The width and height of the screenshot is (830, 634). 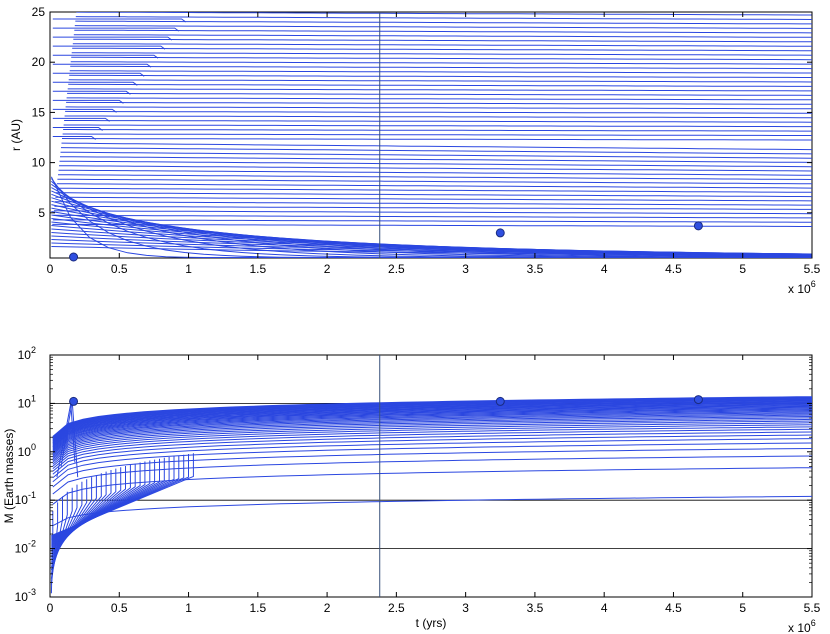 I want to click on mass-x-tick-label: 1.5, so click(x=257, y=608).